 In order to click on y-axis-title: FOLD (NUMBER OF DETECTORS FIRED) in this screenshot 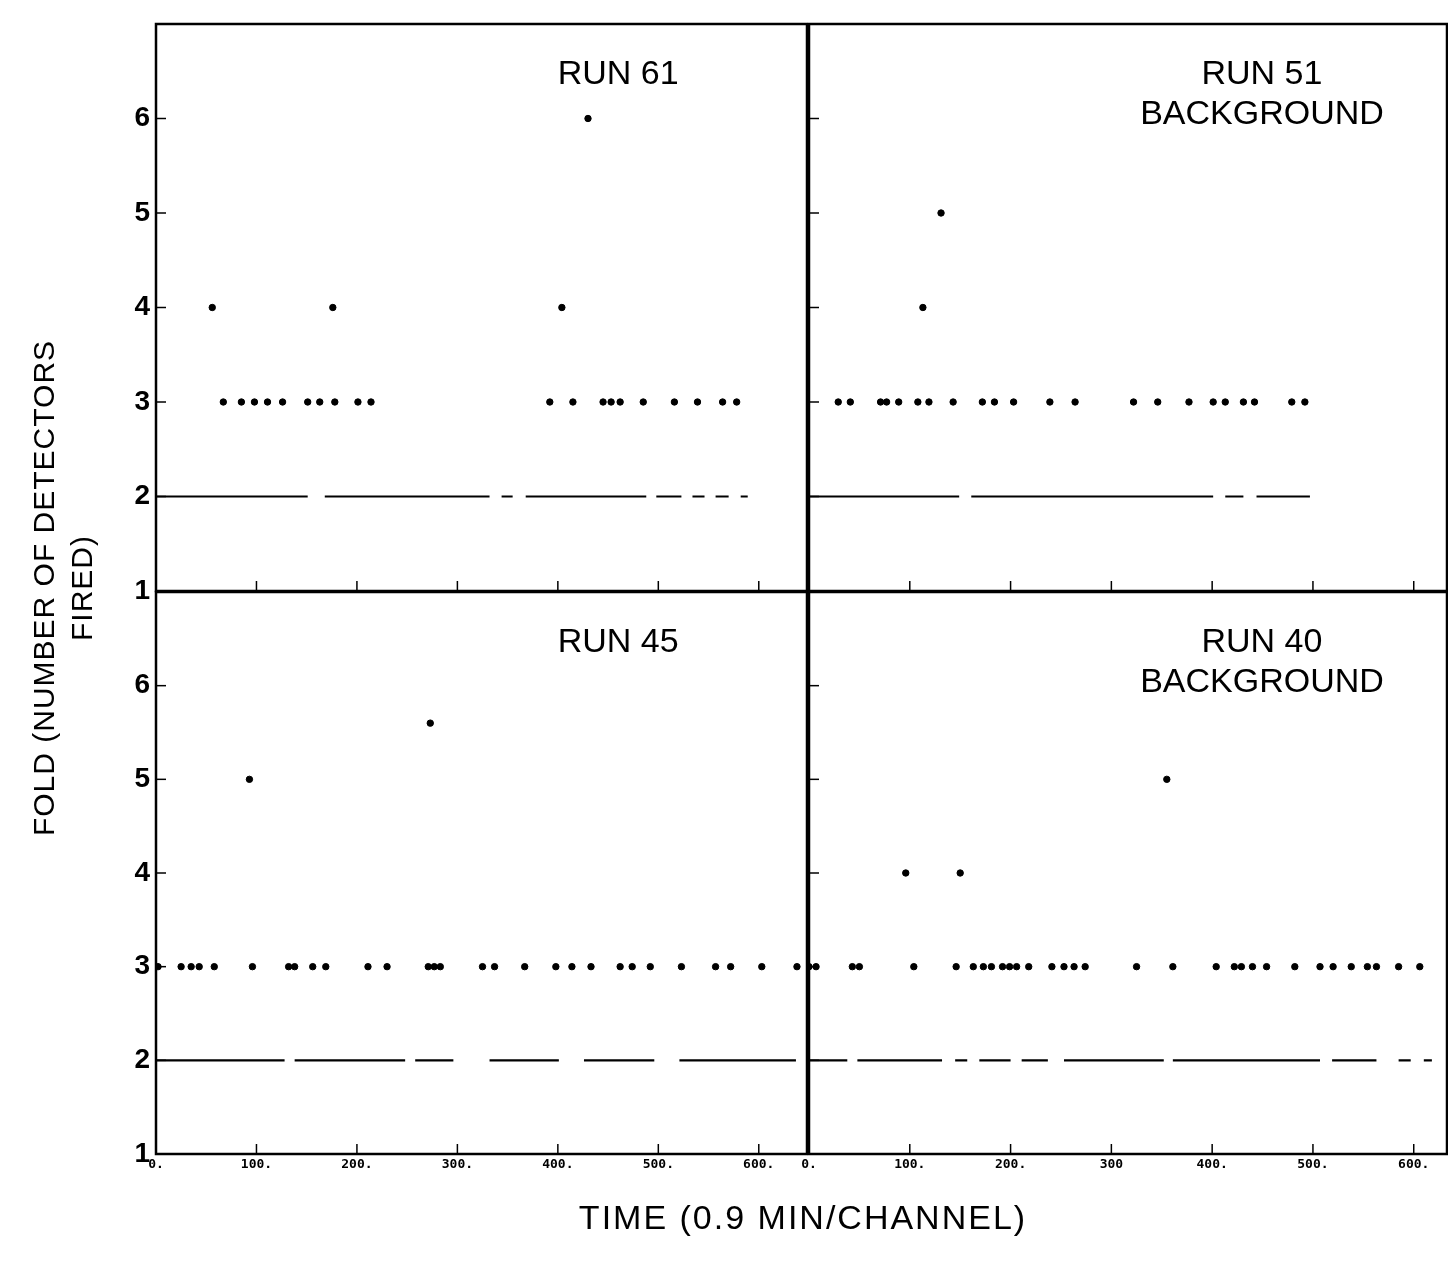, I will do `click(62, 588)`.